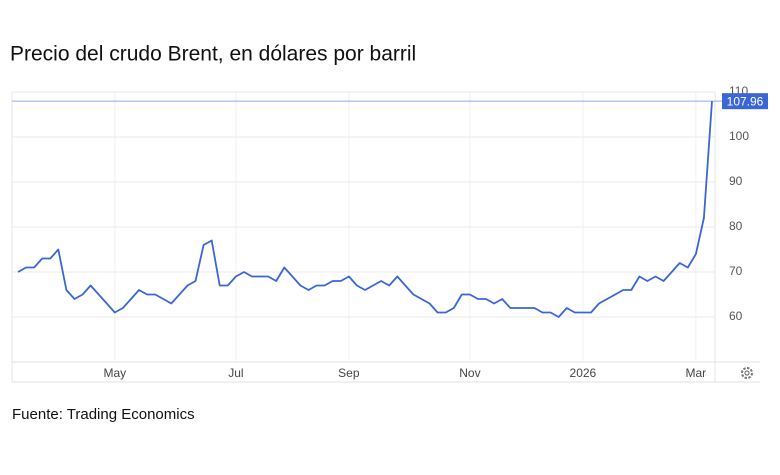 The width and height of the screenshot is (780, 475). What do you see at coordinates (103, 414) in the screenshot?
I see `source: Fuente: Trading Economics` at bounding box center [103, 414].